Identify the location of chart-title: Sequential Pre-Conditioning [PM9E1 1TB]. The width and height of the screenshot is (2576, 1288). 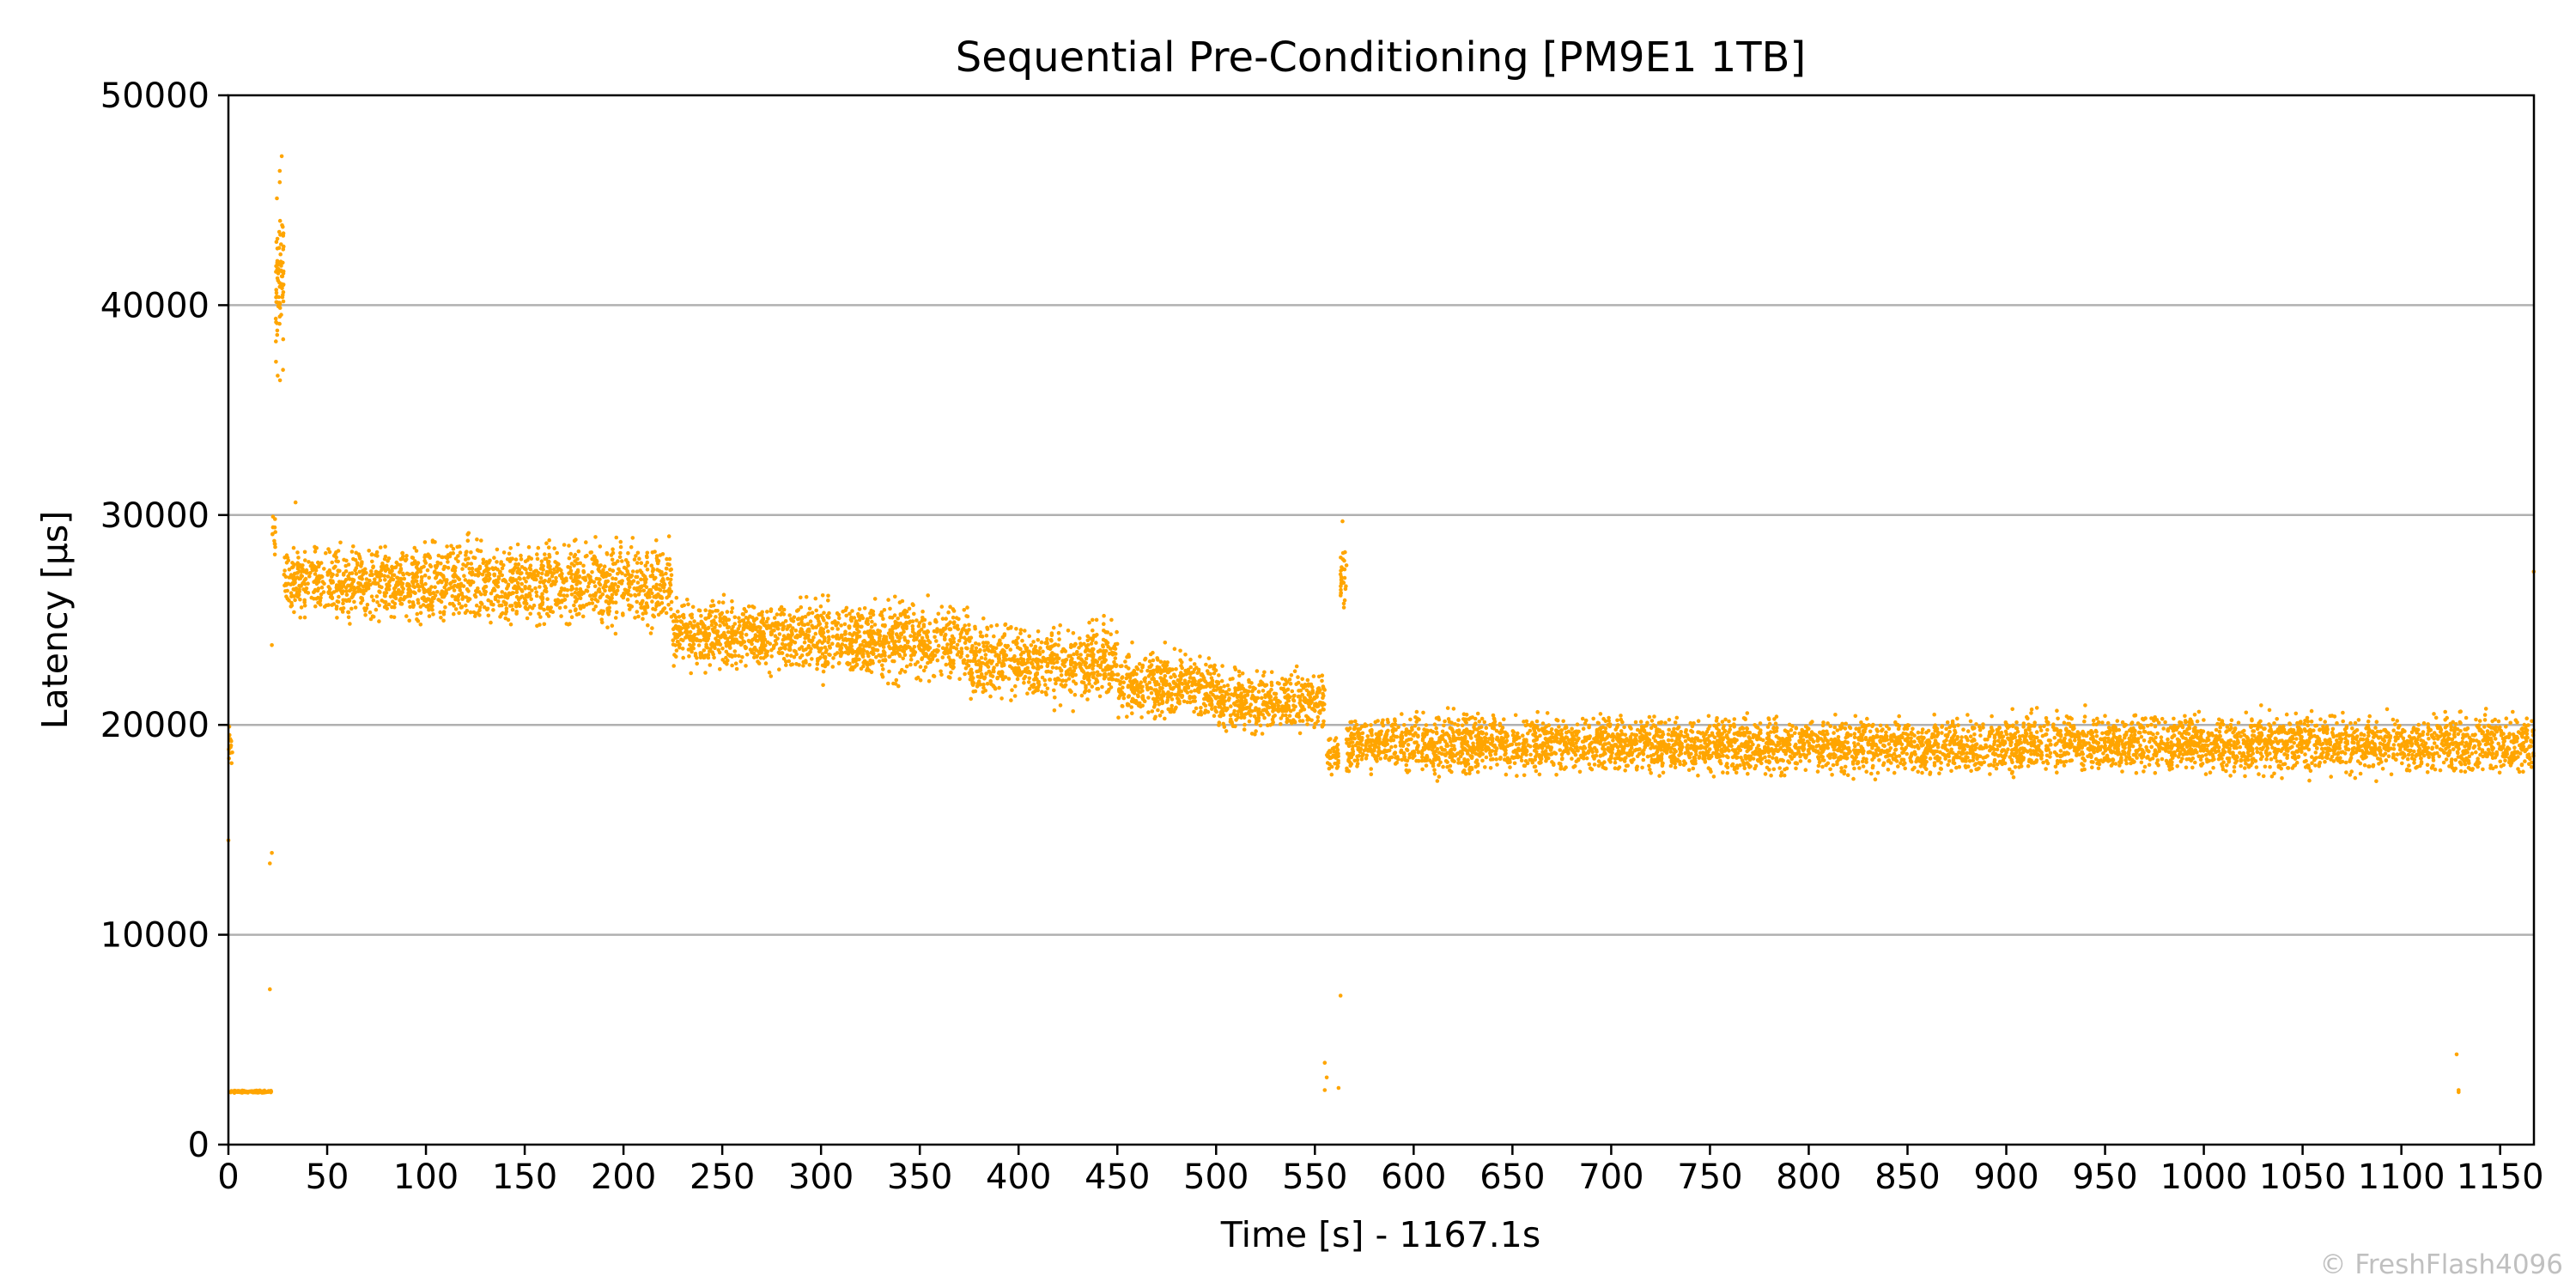
(1381, 58).